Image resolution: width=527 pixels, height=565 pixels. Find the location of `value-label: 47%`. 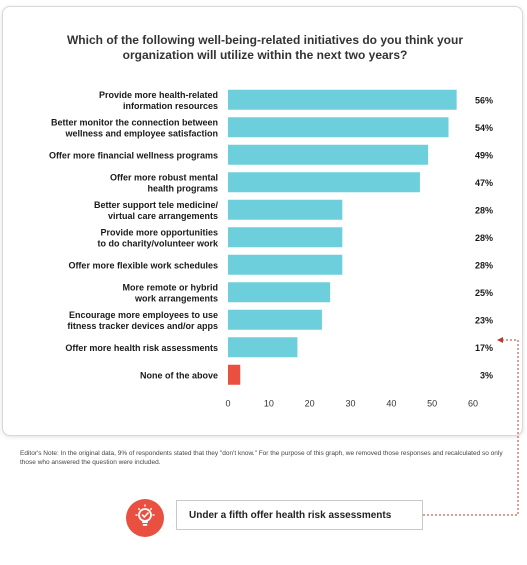

value-label: 47% is located at coordinates (484, 183).